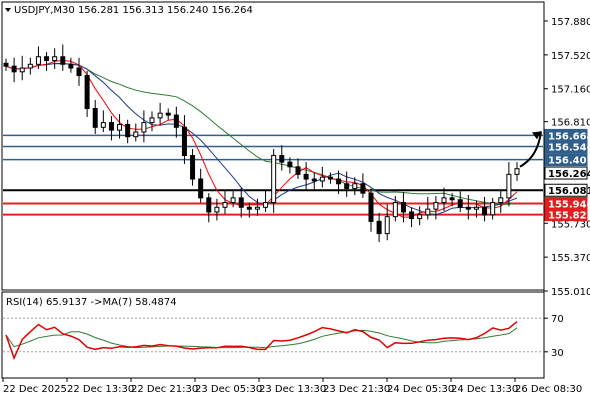  What do you see at coordinates (570, 22) in the screenshot?
I see `price-tick-label: 157.880` at bounding box center [570, 22].